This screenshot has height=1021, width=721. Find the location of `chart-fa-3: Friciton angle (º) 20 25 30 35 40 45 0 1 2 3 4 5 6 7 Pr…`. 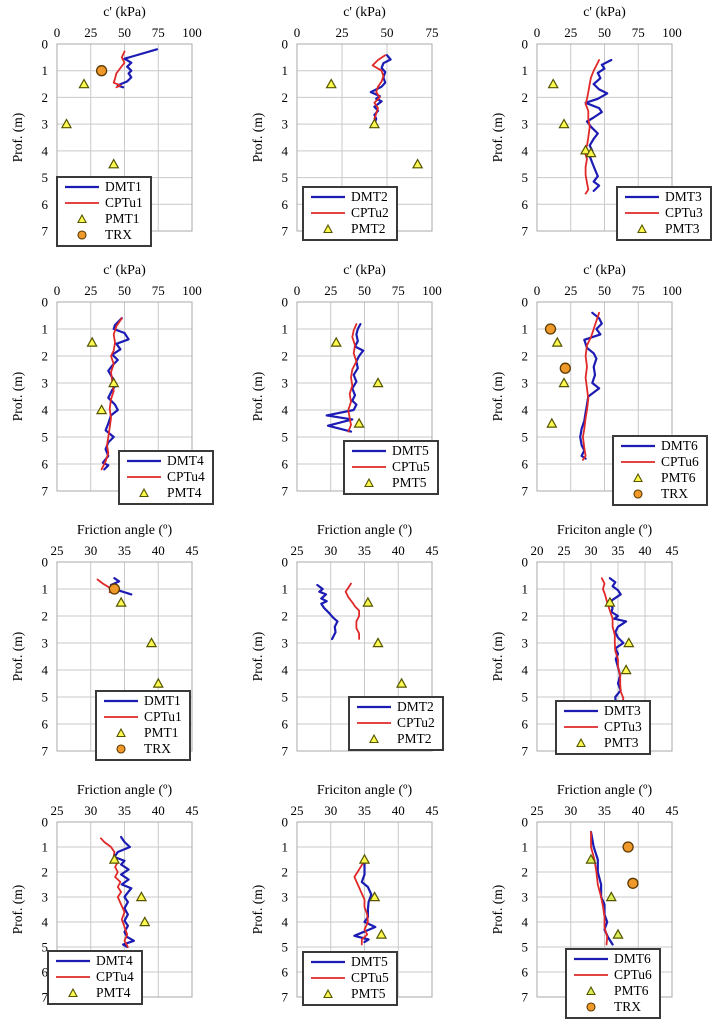

chart-fa-3: Friciton angle (º) 20 25 30 35 40 45 0 1 2 3 4 5 6 7 Pr… is located at coordinates (600, 648).